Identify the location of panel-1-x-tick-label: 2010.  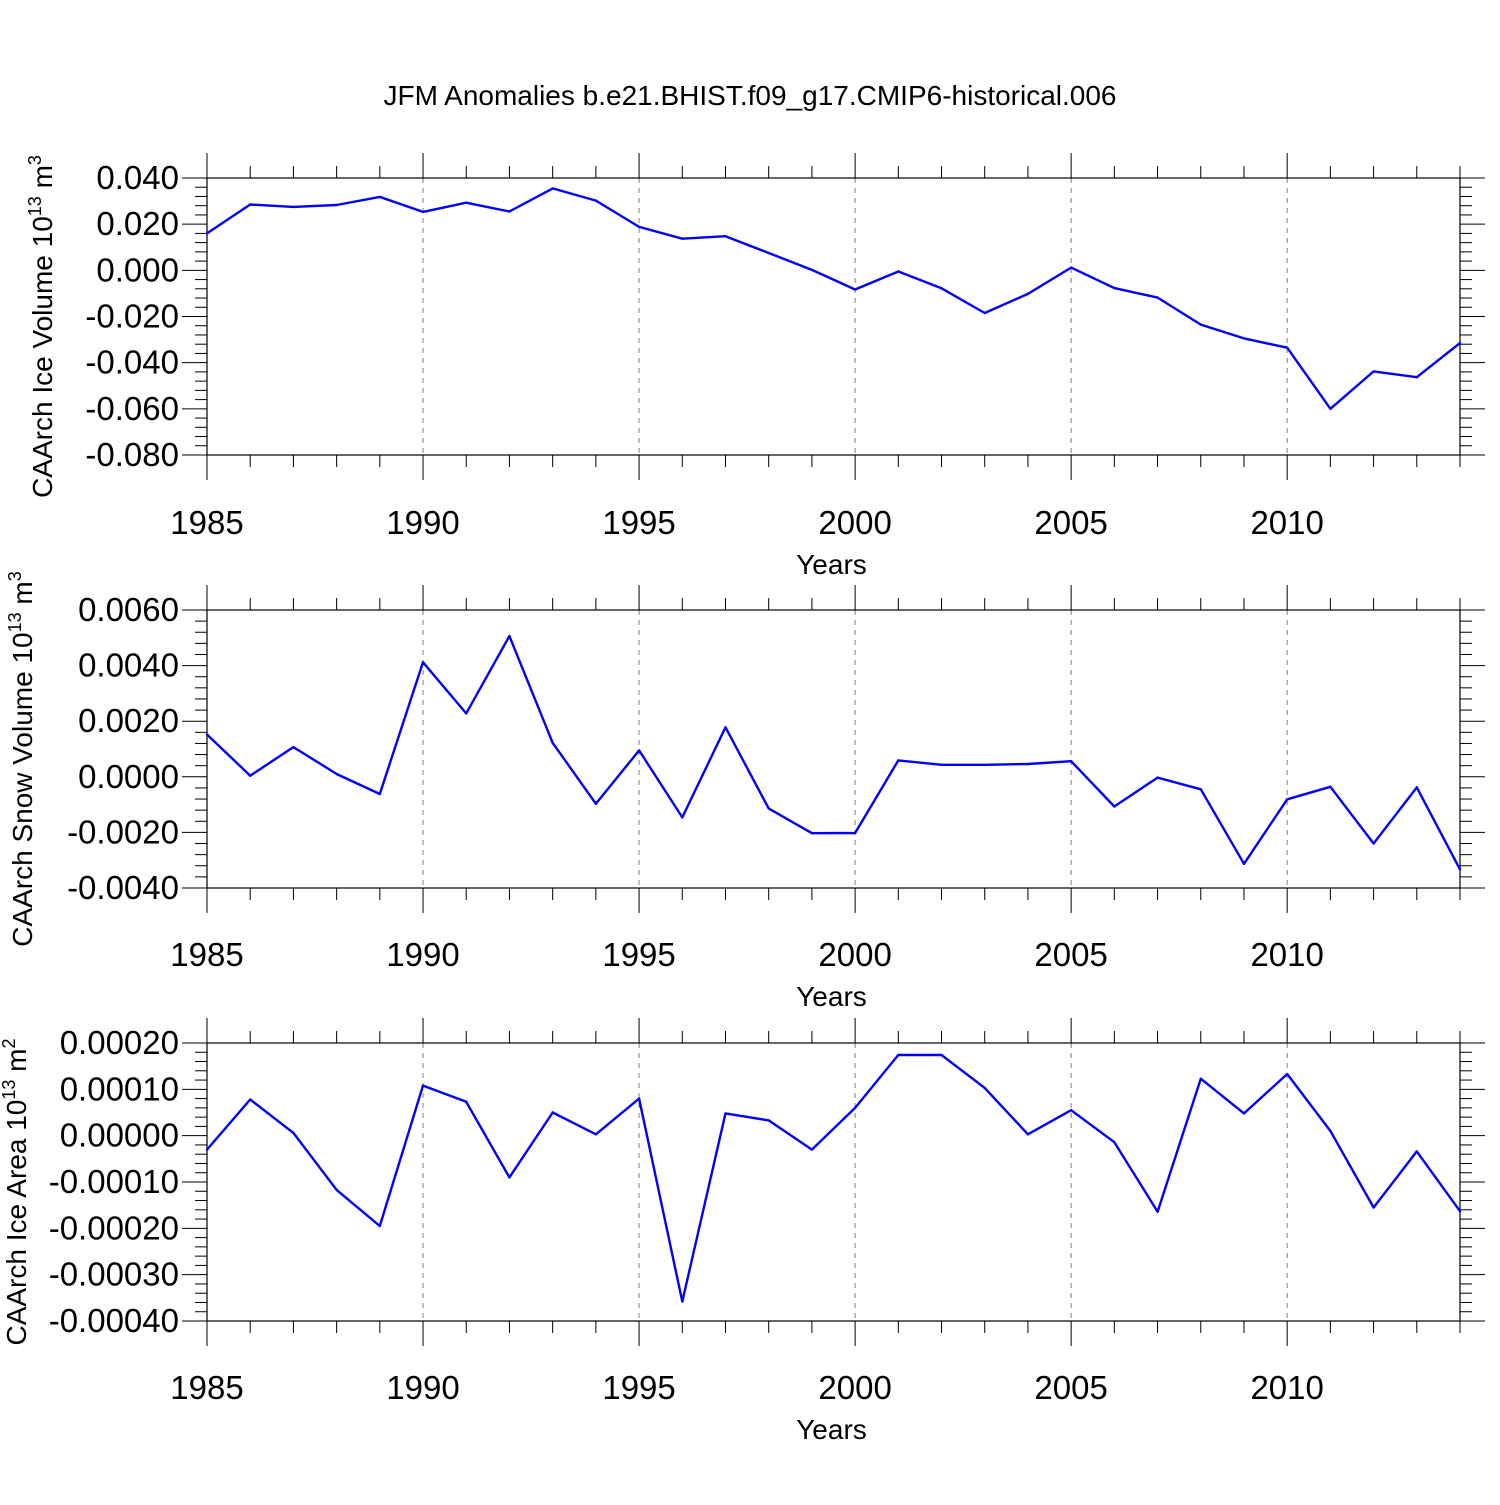
(1286, 522).